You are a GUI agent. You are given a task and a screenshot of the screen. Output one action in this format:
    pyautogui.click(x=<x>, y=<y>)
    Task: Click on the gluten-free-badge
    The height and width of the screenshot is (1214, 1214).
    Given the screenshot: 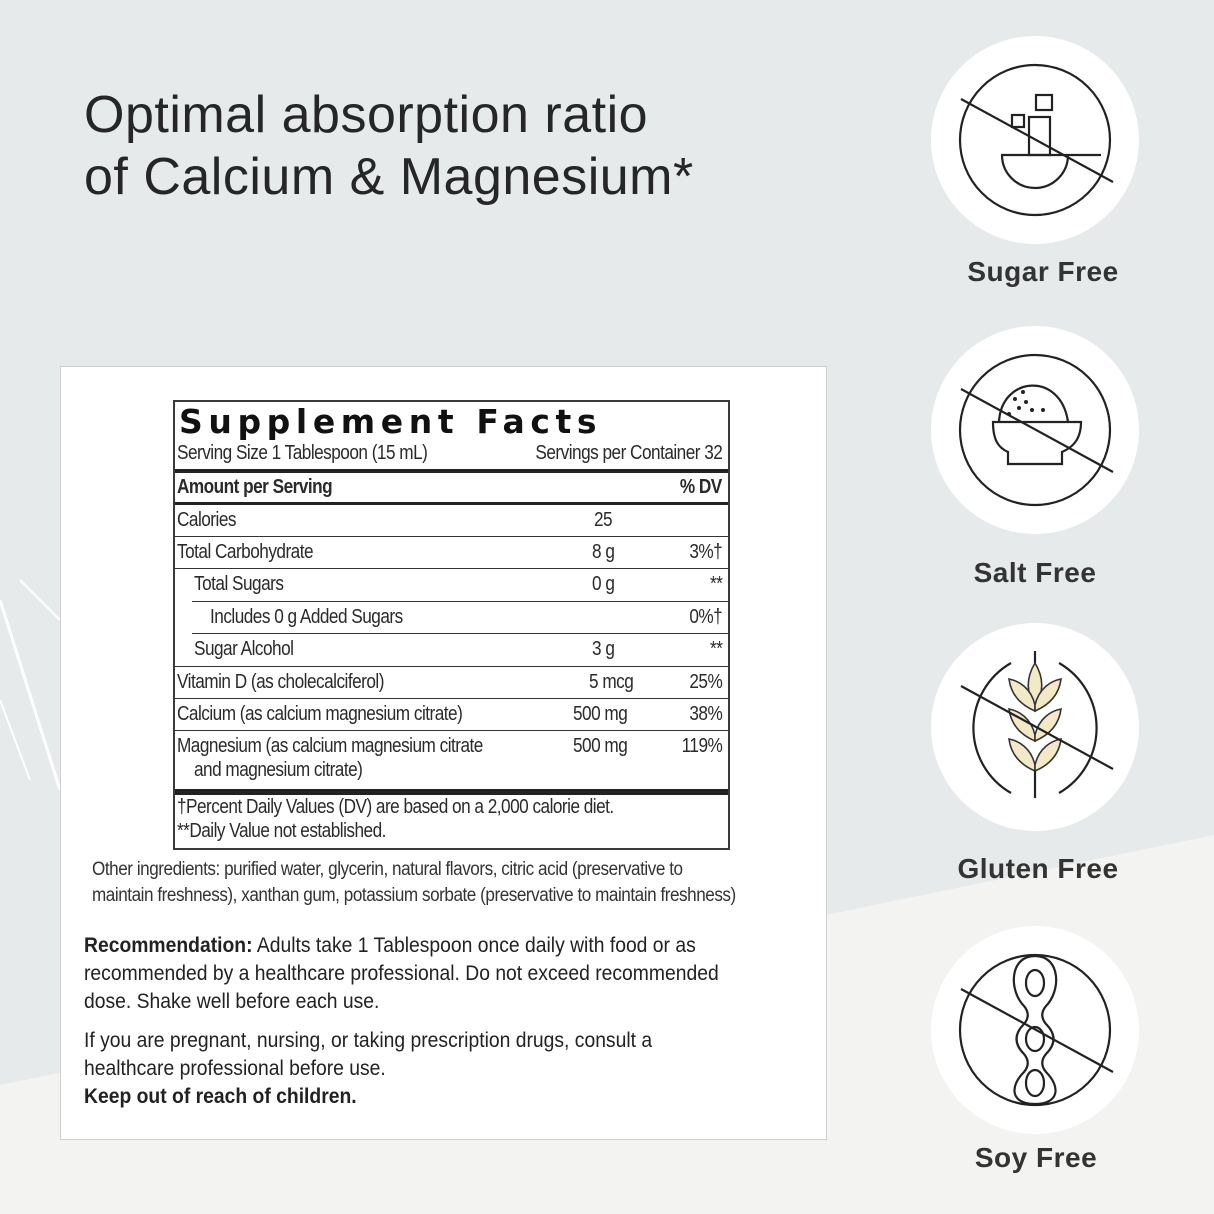 What is the action you would take?
    pyautogui.click(x=1035, y=727)
    